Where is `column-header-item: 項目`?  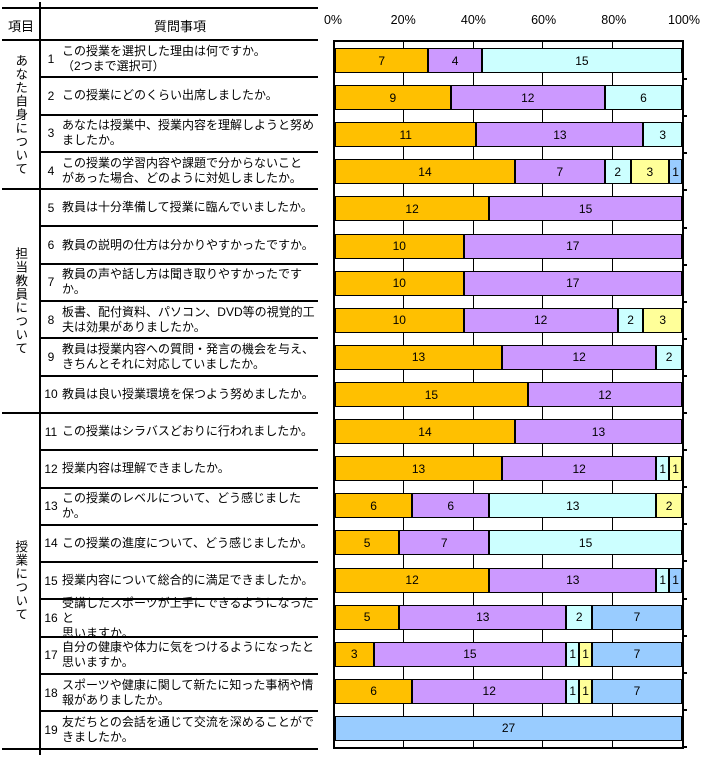 column-header-item: 項目 is located at coordinates (21, 25).